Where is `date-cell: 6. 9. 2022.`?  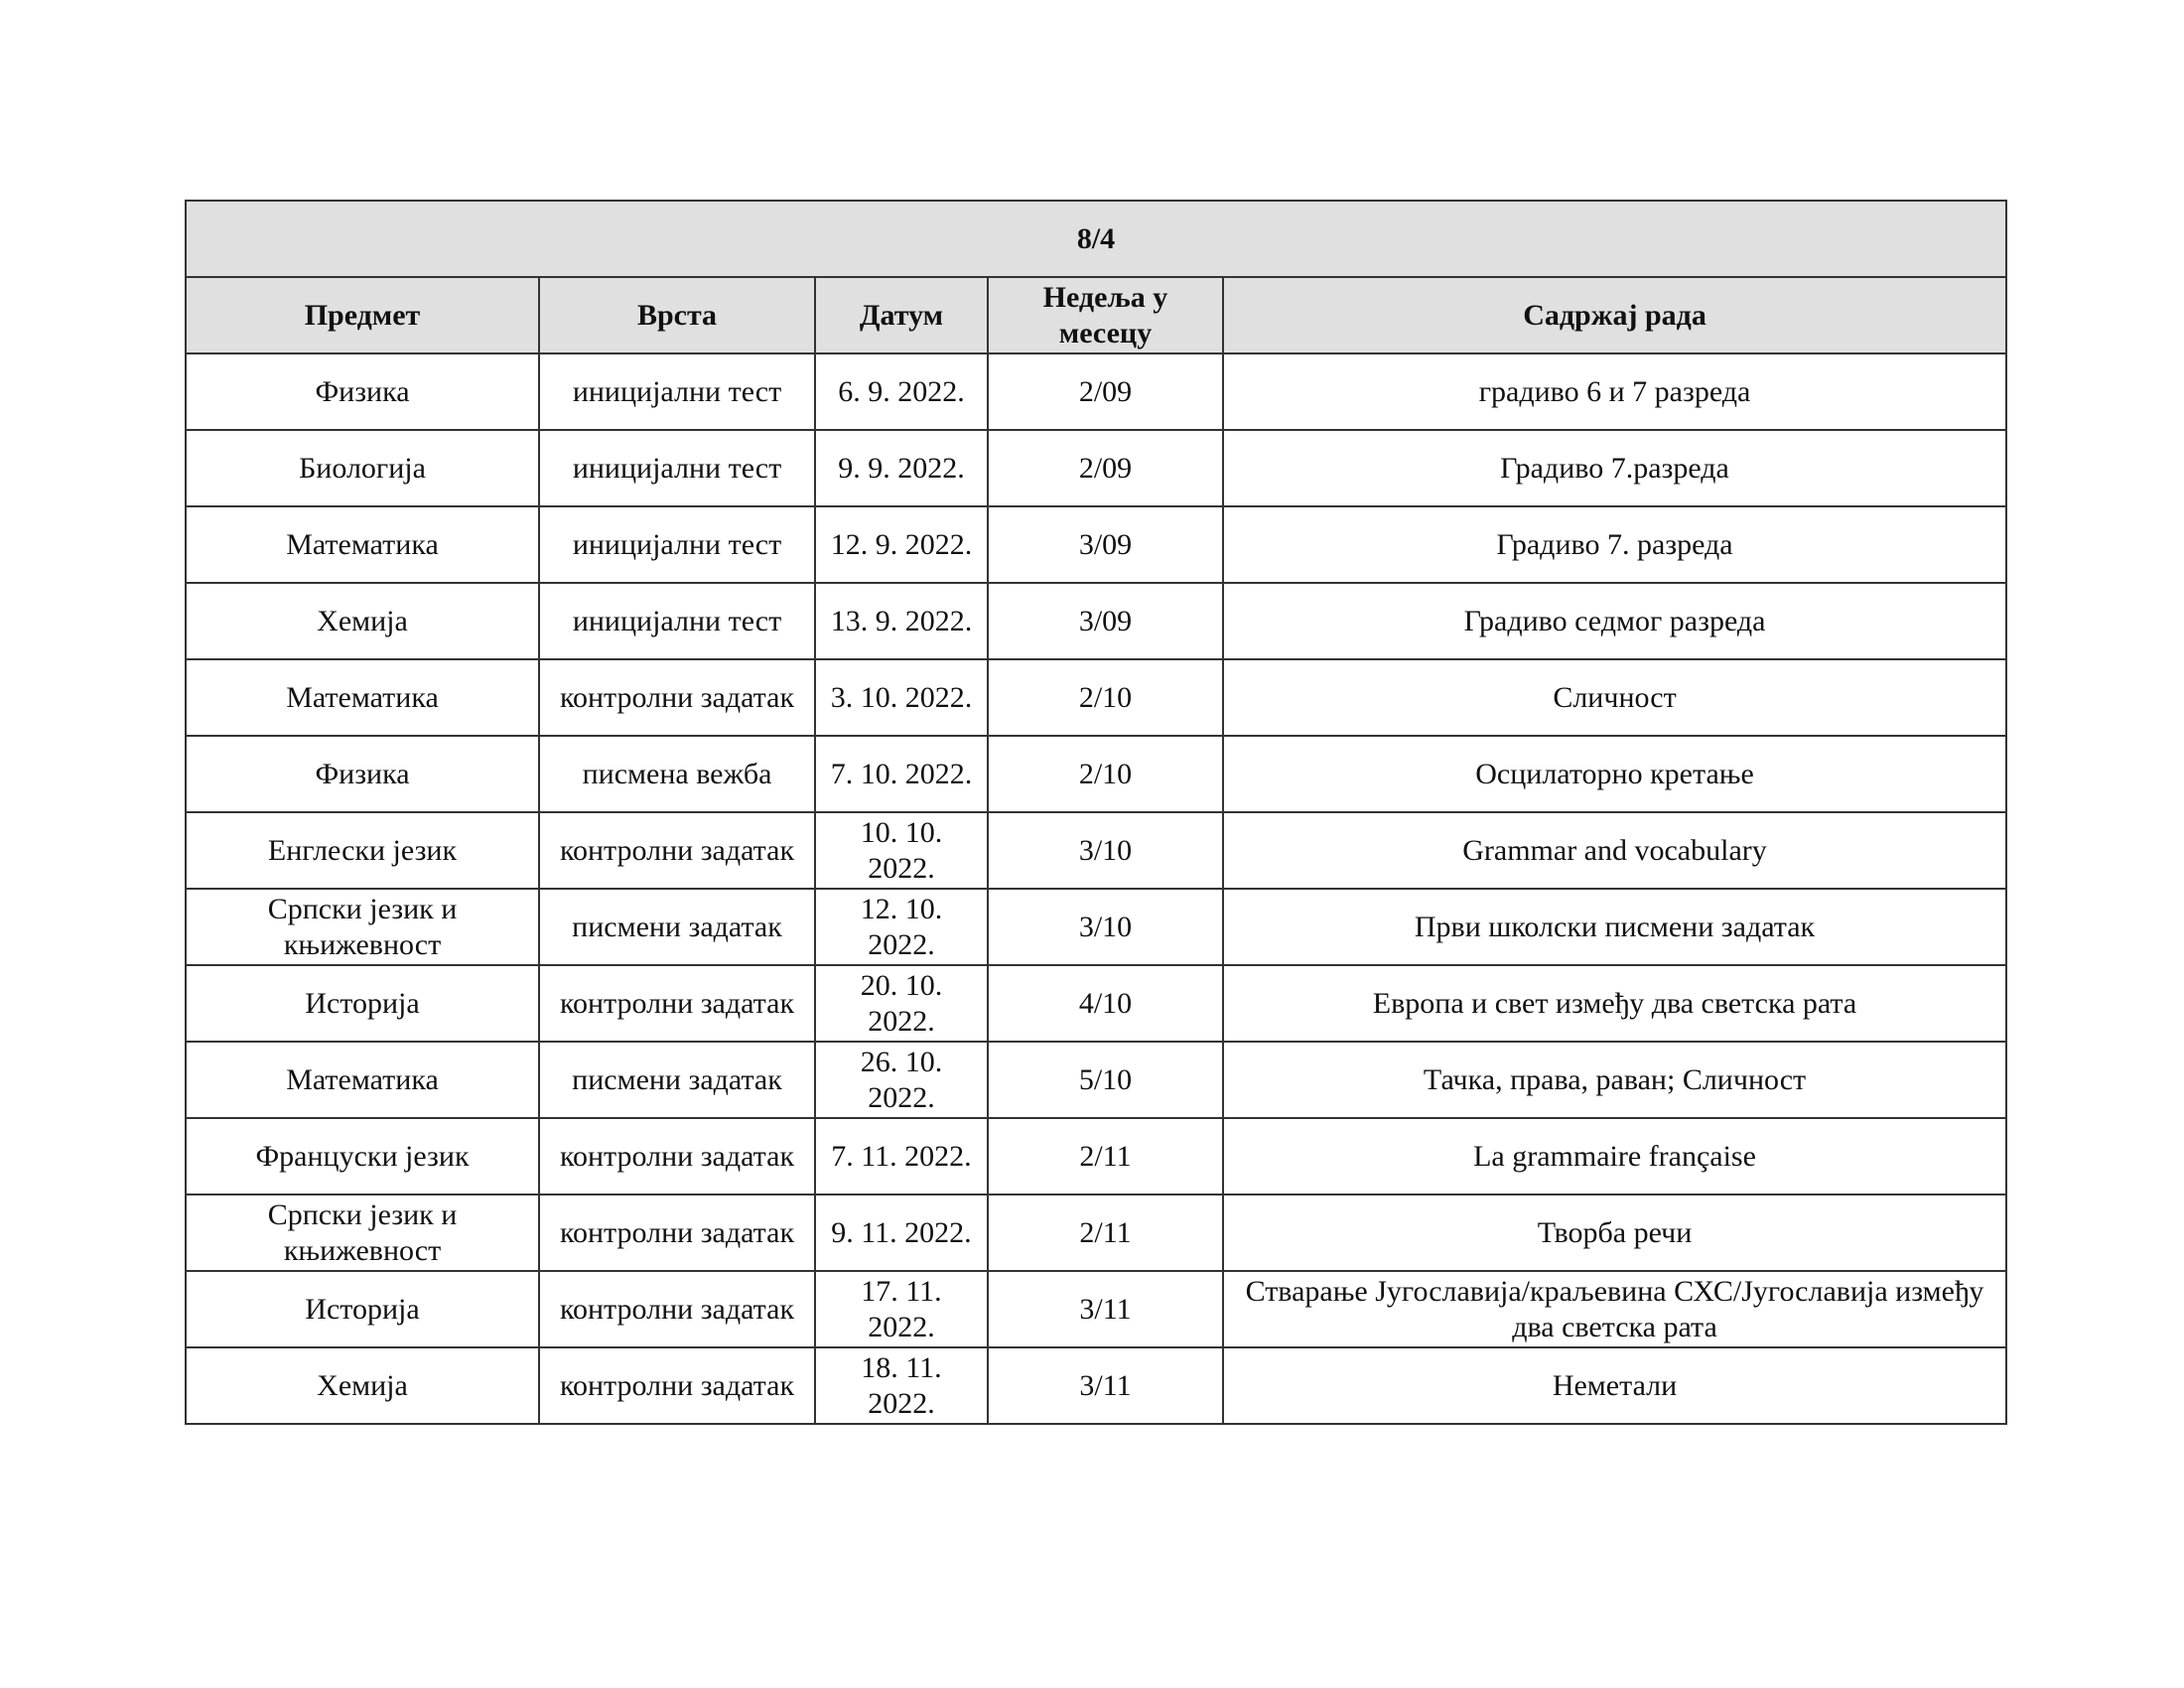 date-cell: 6. 9. 2022. is located at coordinates (901, 391).